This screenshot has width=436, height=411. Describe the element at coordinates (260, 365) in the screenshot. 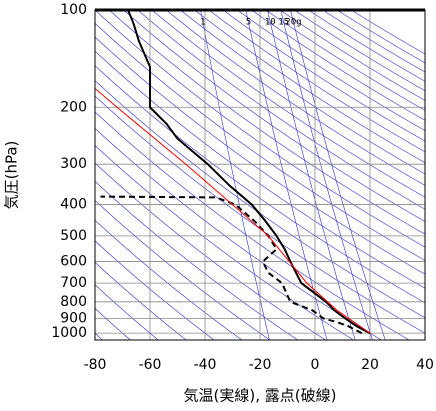

I see `x-tick-label: -20` at that location.